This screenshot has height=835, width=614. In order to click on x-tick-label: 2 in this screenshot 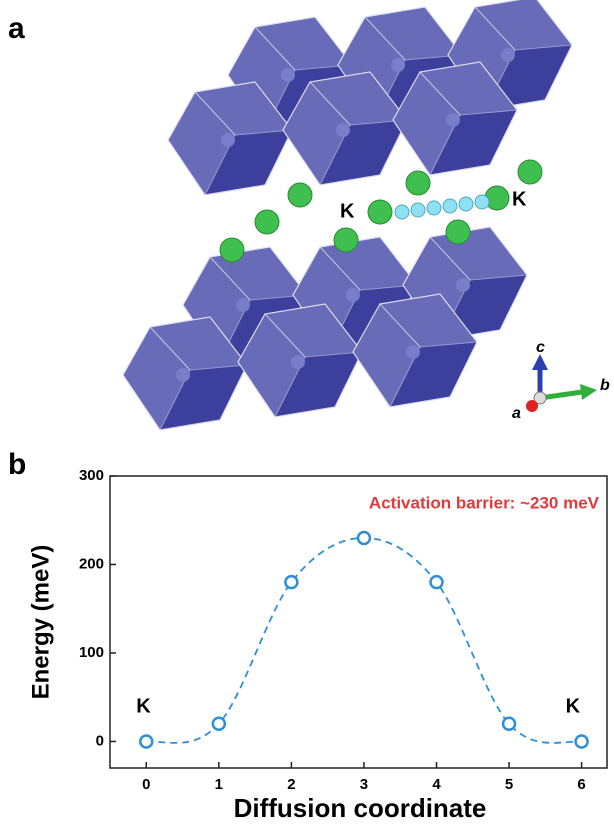, I will do `click(291, 784)`.